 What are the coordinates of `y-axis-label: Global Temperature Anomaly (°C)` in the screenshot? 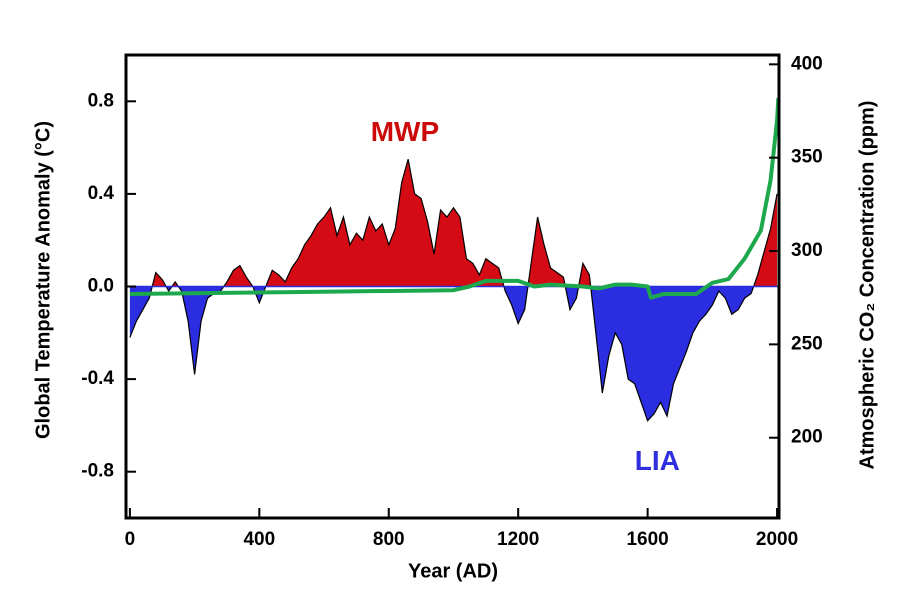 It's located at (43, 280).